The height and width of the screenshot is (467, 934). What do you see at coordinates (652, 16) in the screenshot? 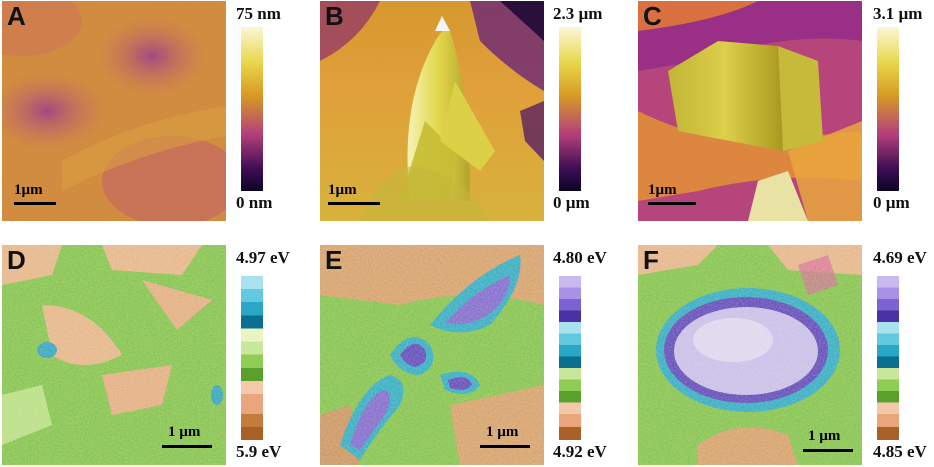
I see `panel-letter: C` at bounding box center [652, 16].